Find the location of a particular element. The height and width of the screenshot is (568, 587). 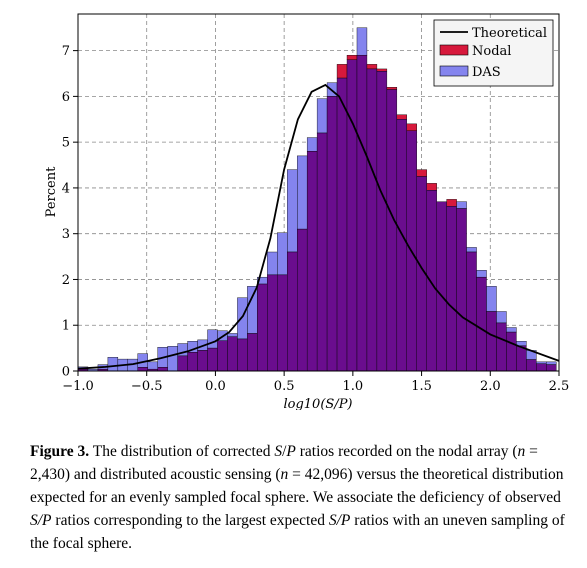

y-tick-label: 2 is located at coordinates (66, 280).